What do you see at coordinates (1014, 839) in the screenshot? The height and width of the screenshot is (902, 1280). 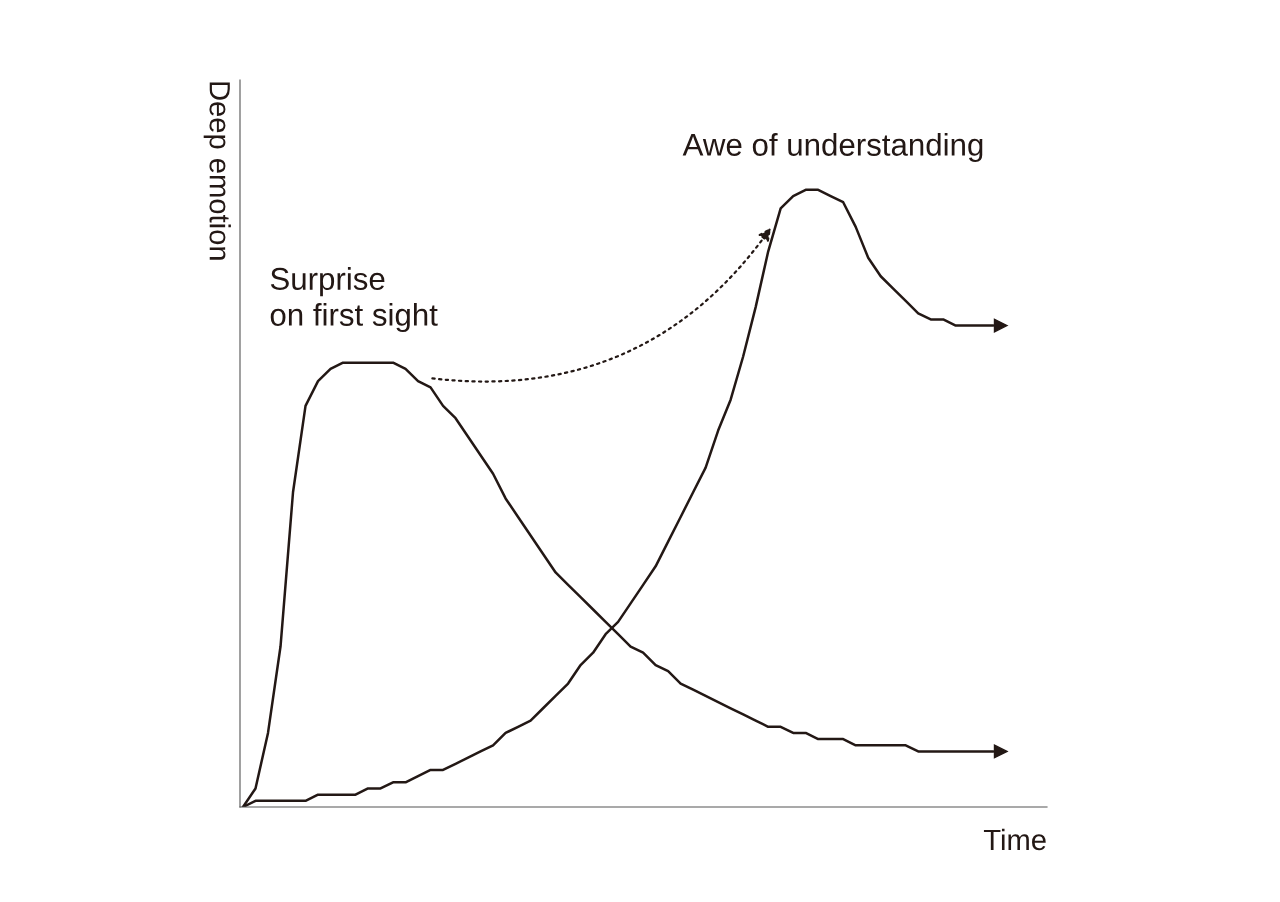 I see `x-axis-title: Time` at bounding box center [1014, 839].